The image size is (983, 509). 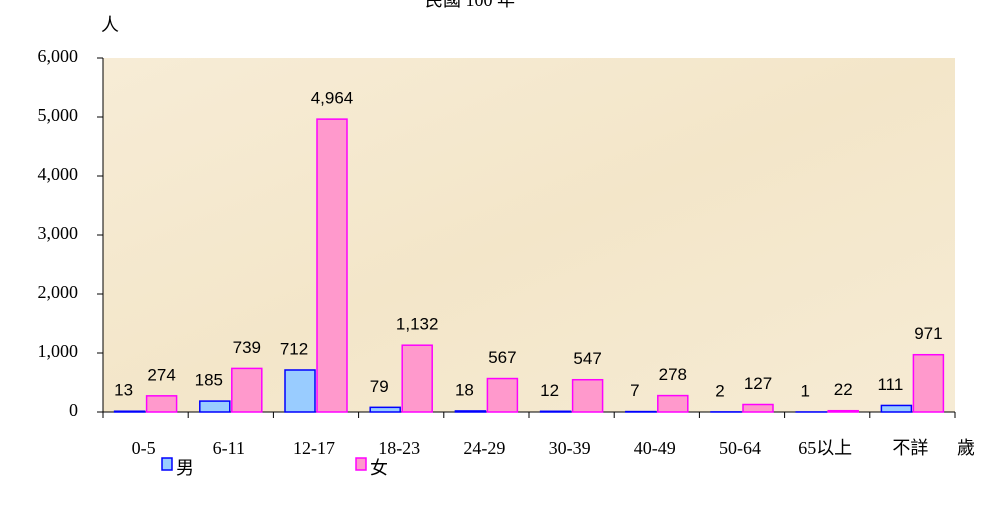 What do you see at coordinates (966, 448) in the screenshot?
I see `x-axis-label: 歲` at bounding box center [966, 448].